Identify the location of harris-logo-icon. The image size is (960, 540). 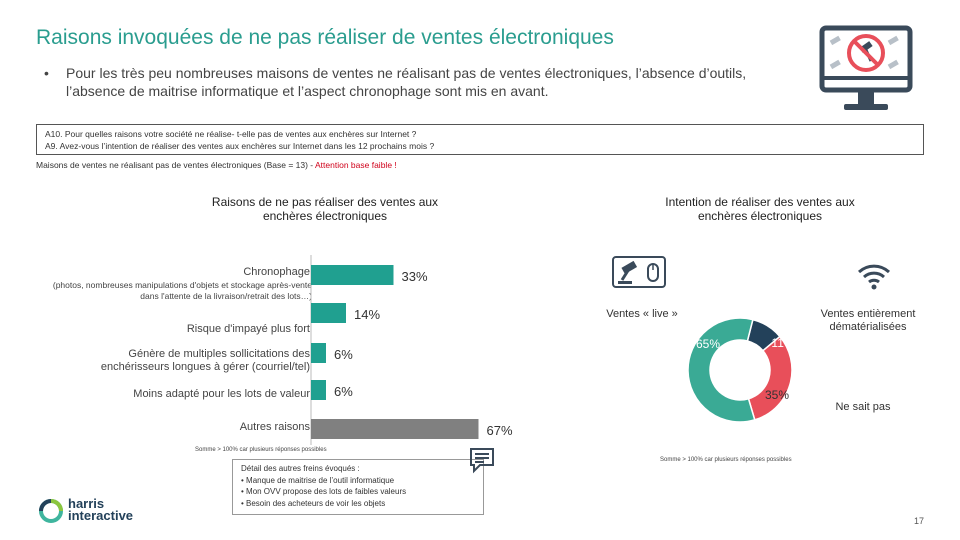
(51, 511).